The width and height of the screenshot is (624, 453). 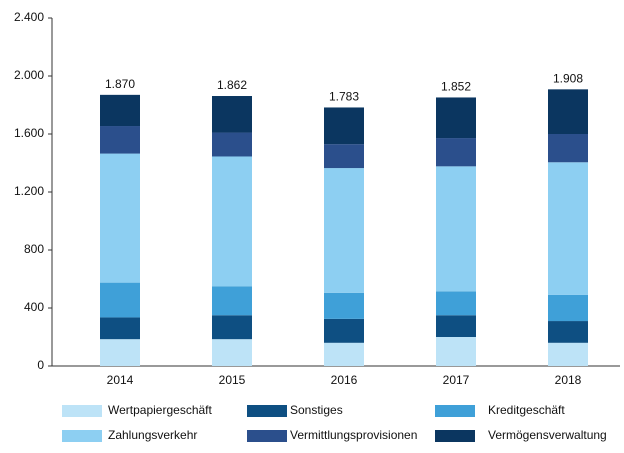 What do you see at coordinates (456, 87) in the screenshot?
I see `total-label: 1.852` at bounding box center [456, 87].